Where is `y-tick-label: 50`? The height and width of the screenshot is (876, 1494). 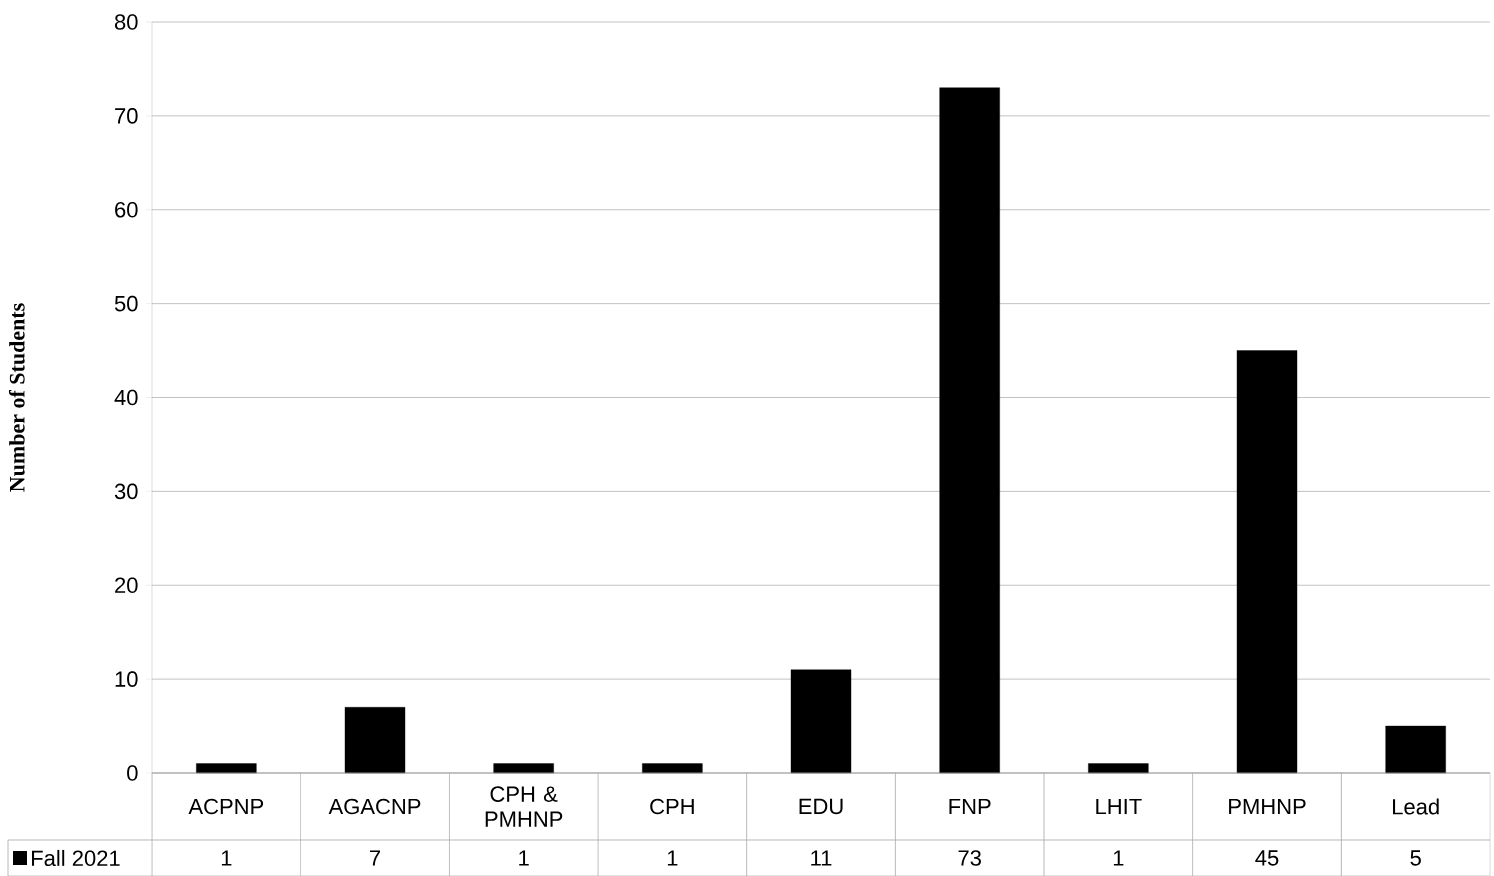
y-tick-label: 50 is located at coordinates (126, 303).